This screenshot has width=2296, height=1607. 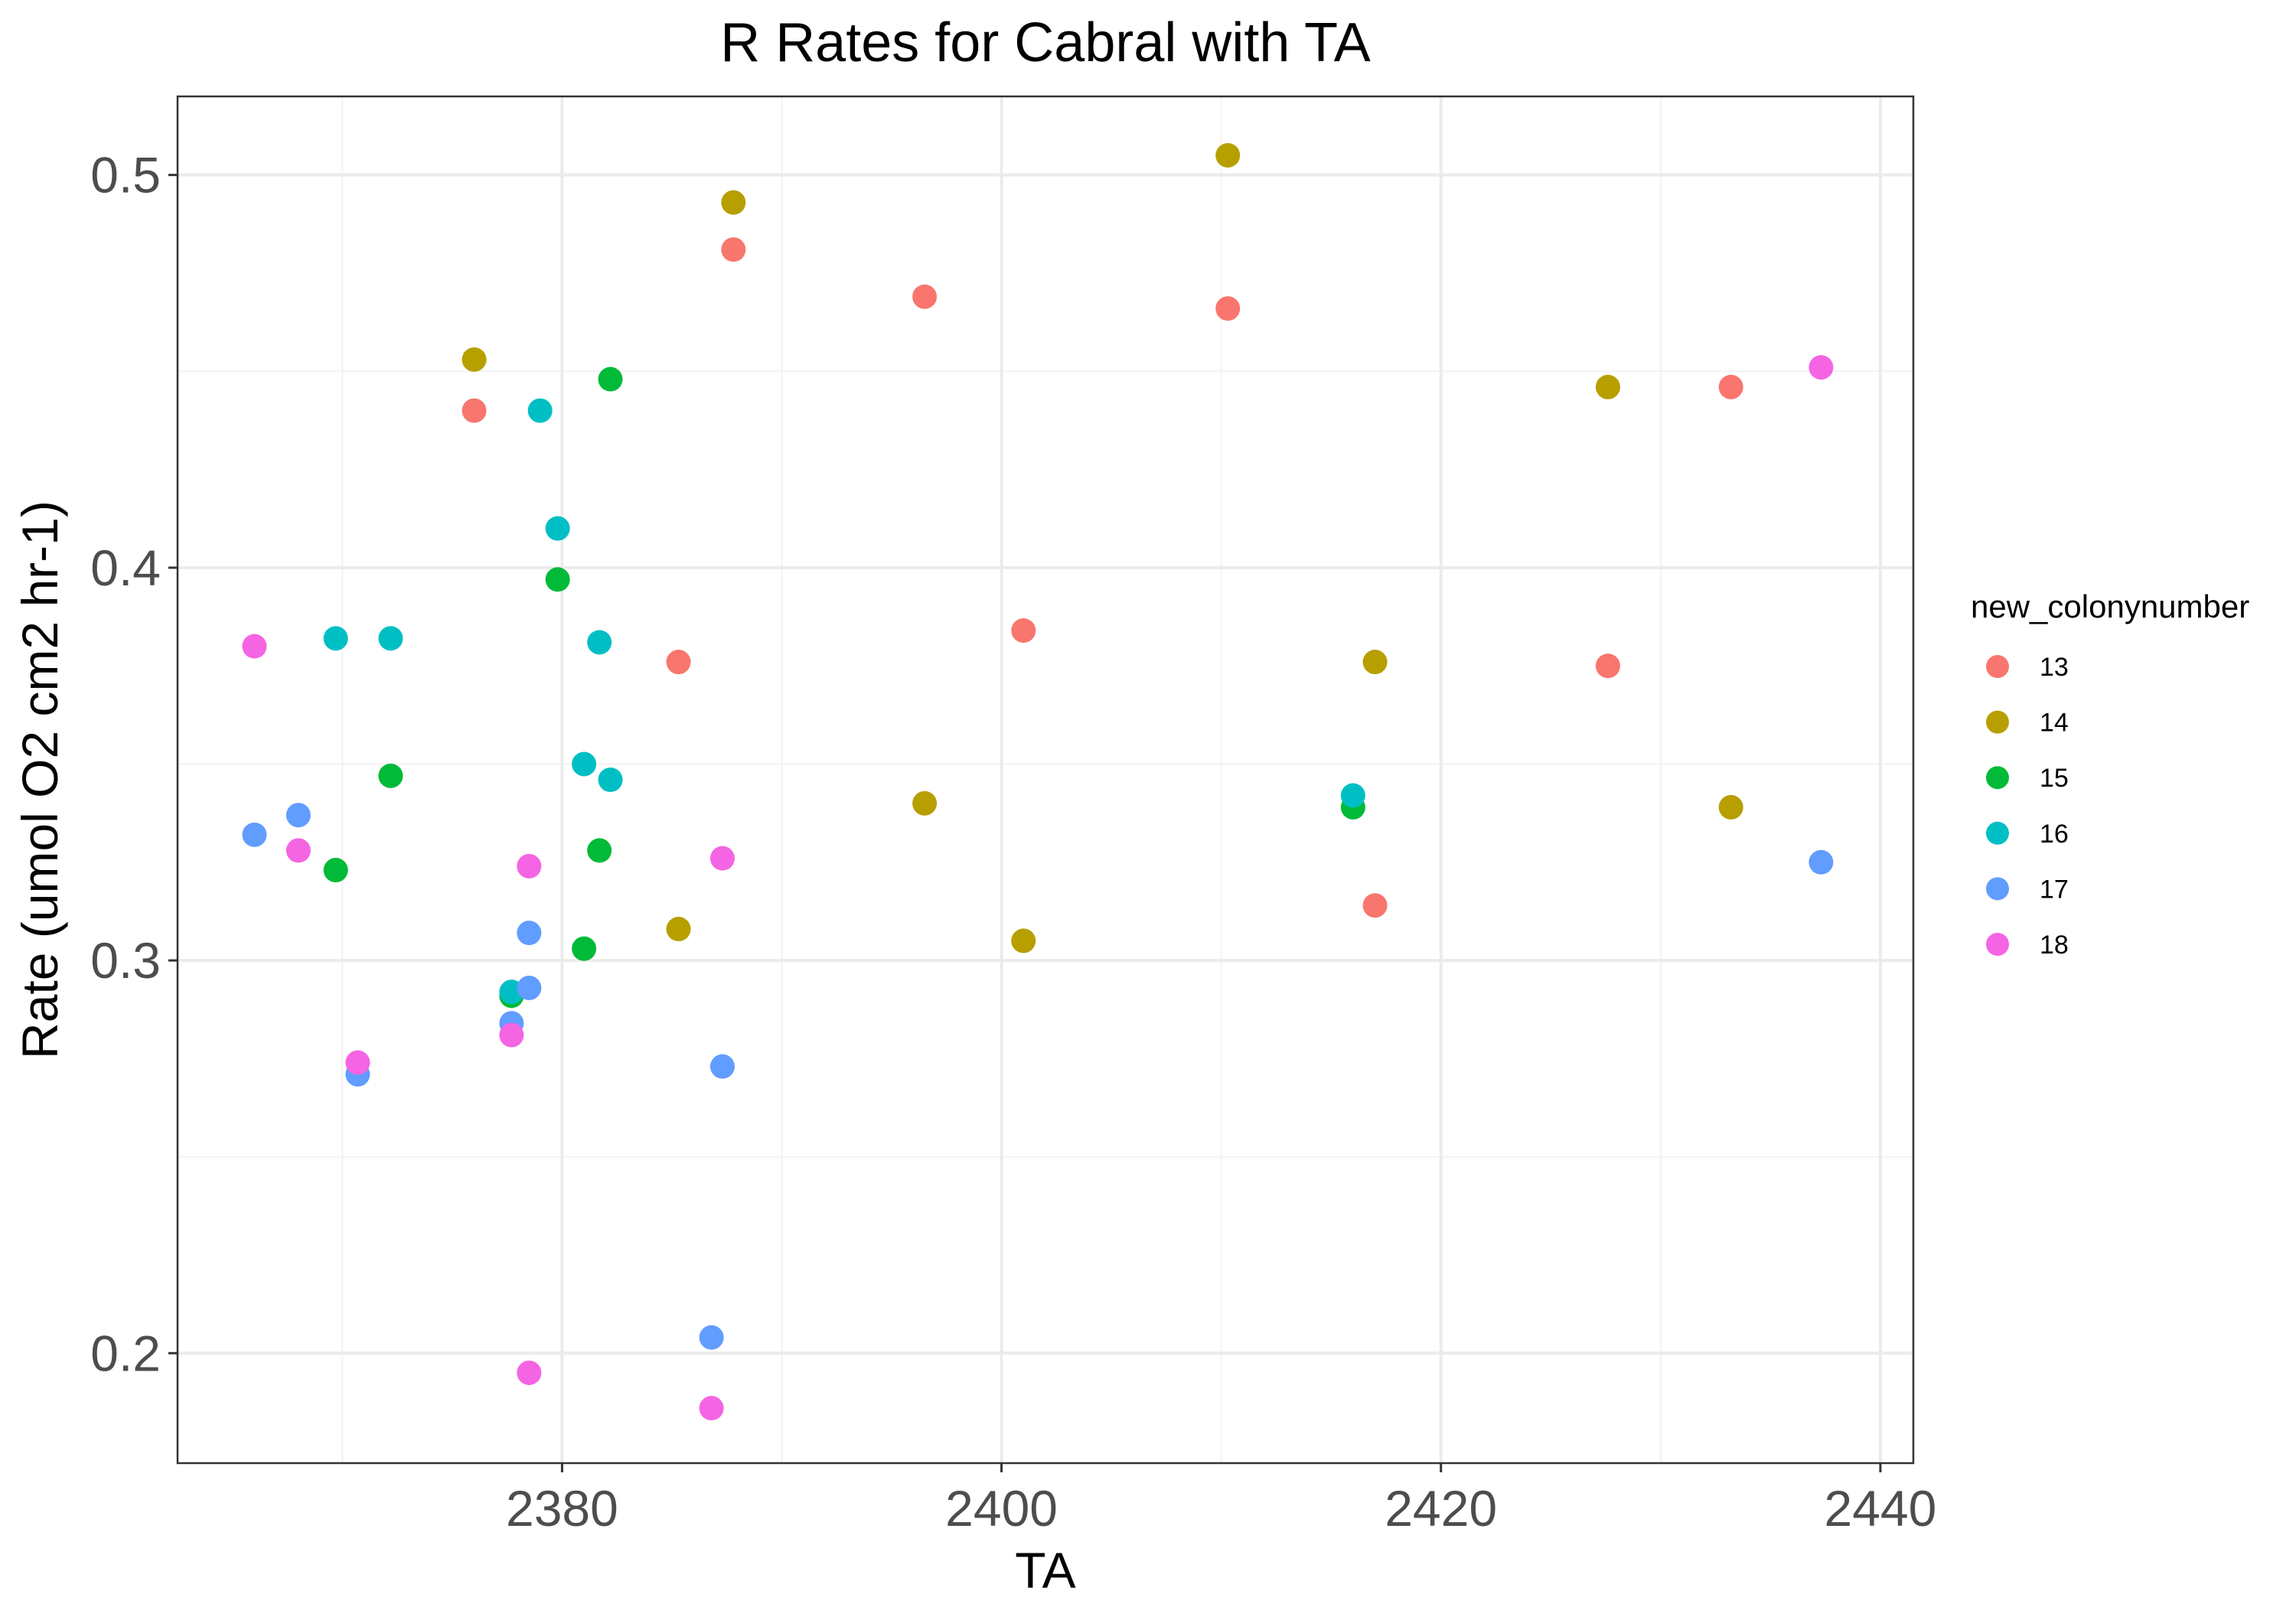 I want to click on y-tick-label: 0.2, so click(x=125, y=1353).